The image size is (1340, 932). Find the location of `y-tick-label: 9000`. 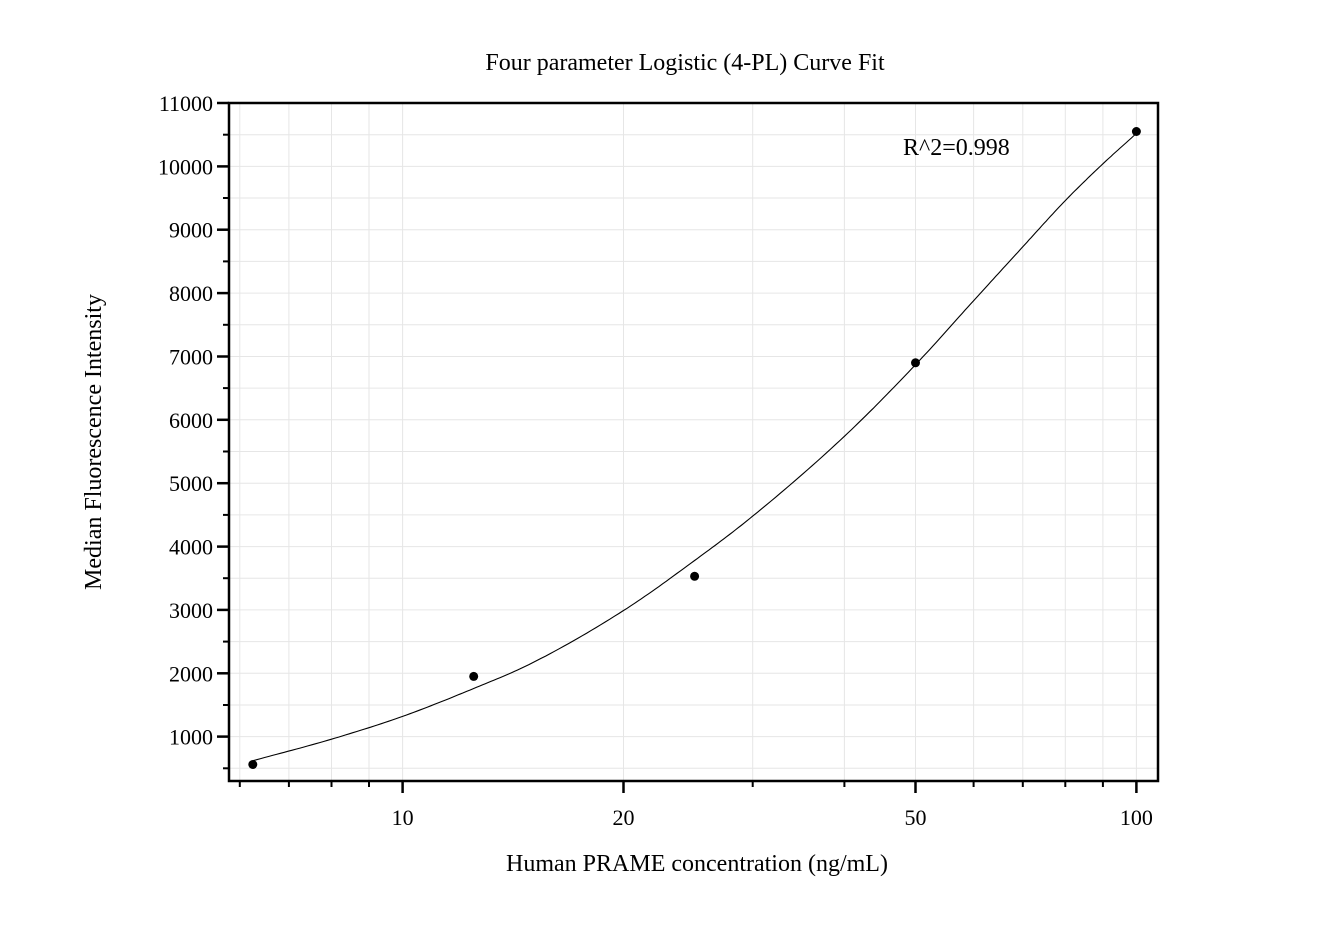

y-tick-label: 9000 is located at coordinates (191, 230).